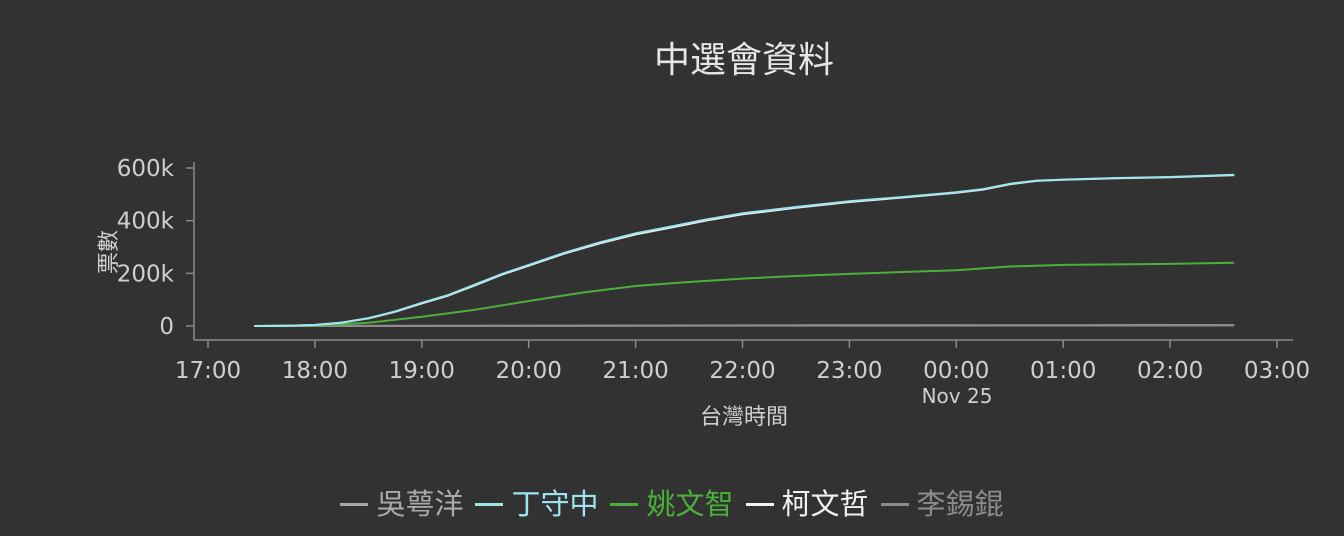 The width and height of the screenshot is (1344, 536). Describe the element at coordinates (960, 504) in the screenshot. I see `legend-label: 李錫錕` at that location.